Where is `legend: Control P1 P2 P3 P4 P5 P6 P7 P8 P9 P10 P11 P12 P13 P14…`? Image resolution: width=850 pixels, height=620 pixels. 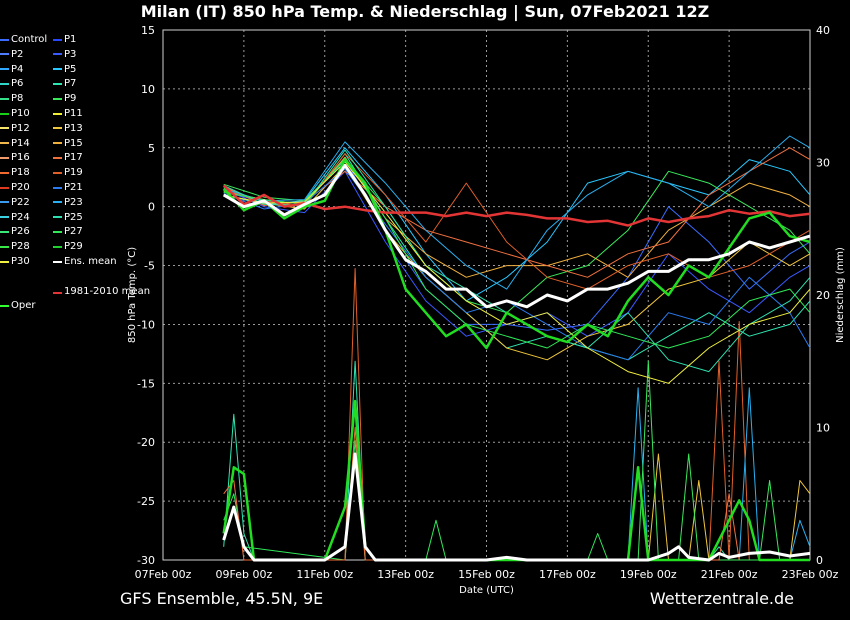 legend: Control P1 P2 P3 P4 P5 P6 P7 P8 P9 P10 P11 P12 P13 P14… is located at coordinates (75, 178).